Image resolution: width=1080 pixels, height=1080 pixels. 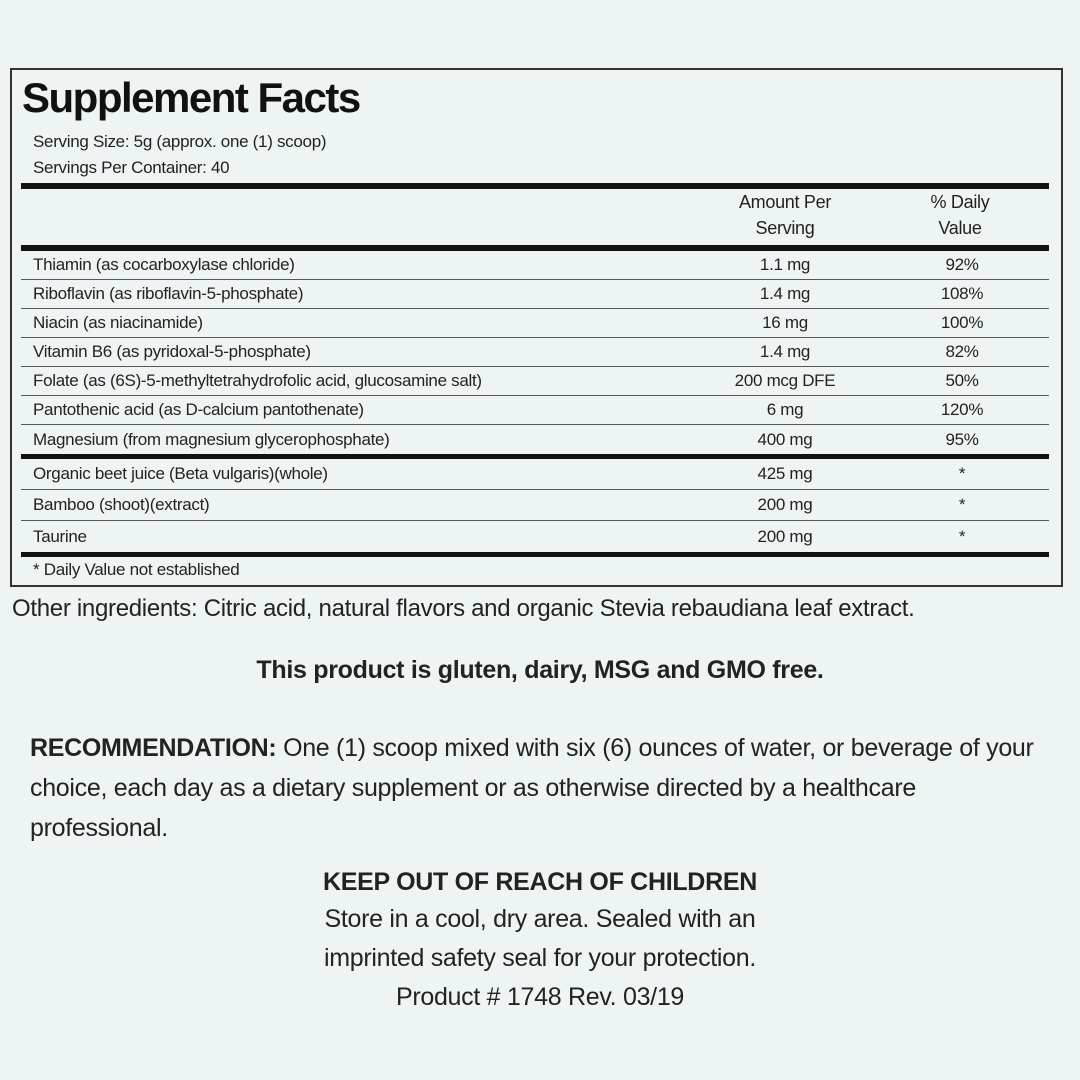 What do you see at coordinates (785, 202) in the screenshot?
I see `header-line: Amount Per` at bounding box center [785, 202].